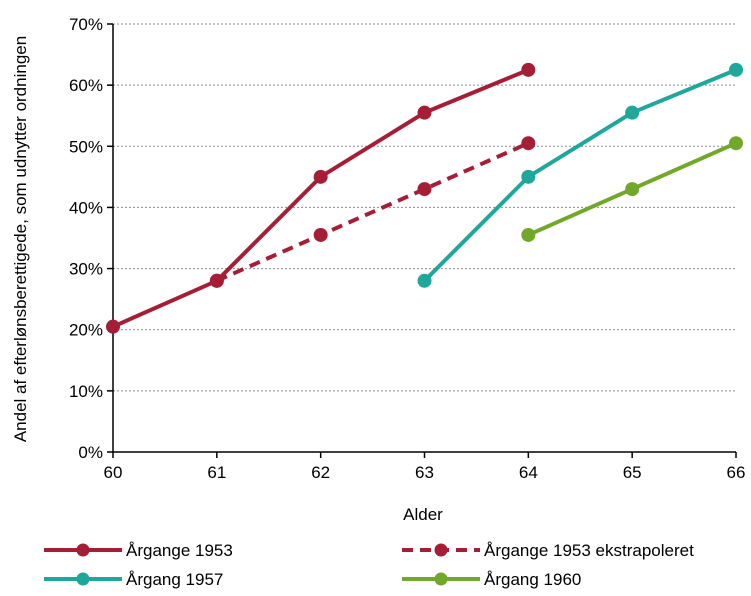 This screenshot has height=596, width=751. I want to click on x-tick-label: 66, so click(736, 472).